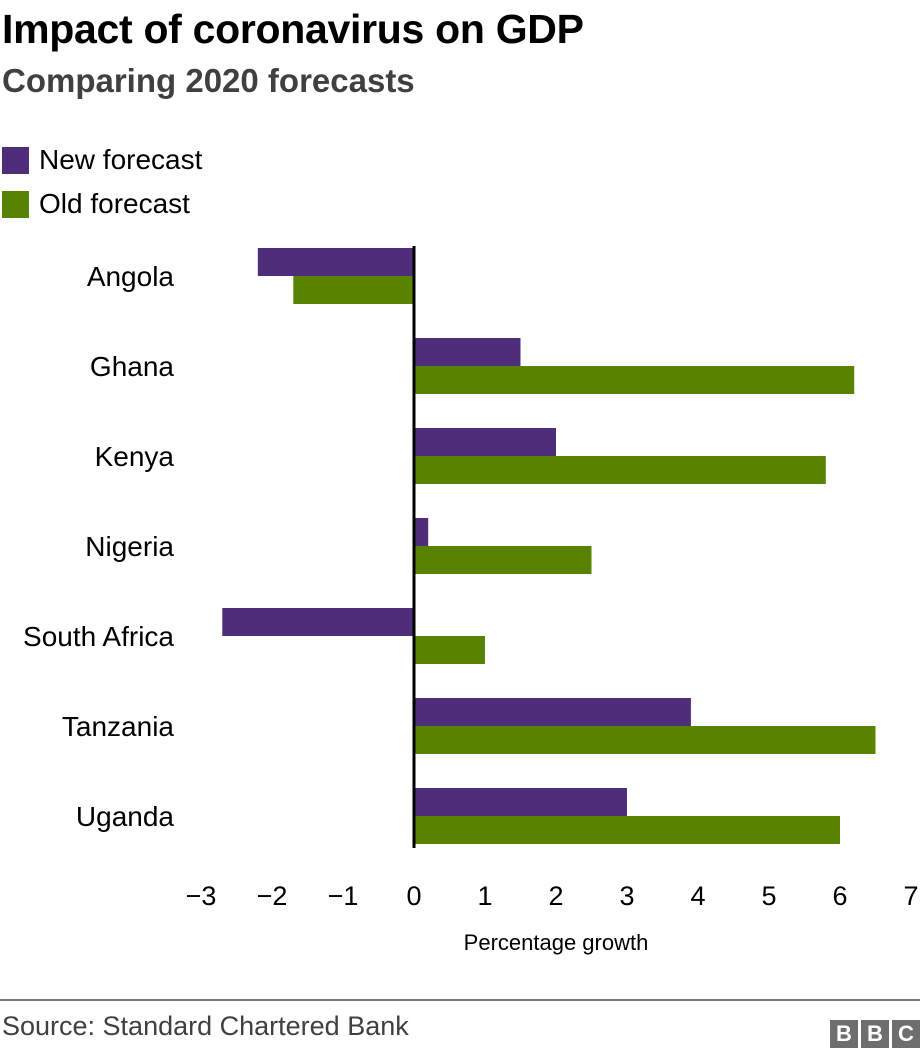 The width and height of the screenshot is (920, 1056). What do you see at coordinates (556, 942) in the screenshot?
I see `x-axis-label: Percentage growth` at bounding box center [556, 942].